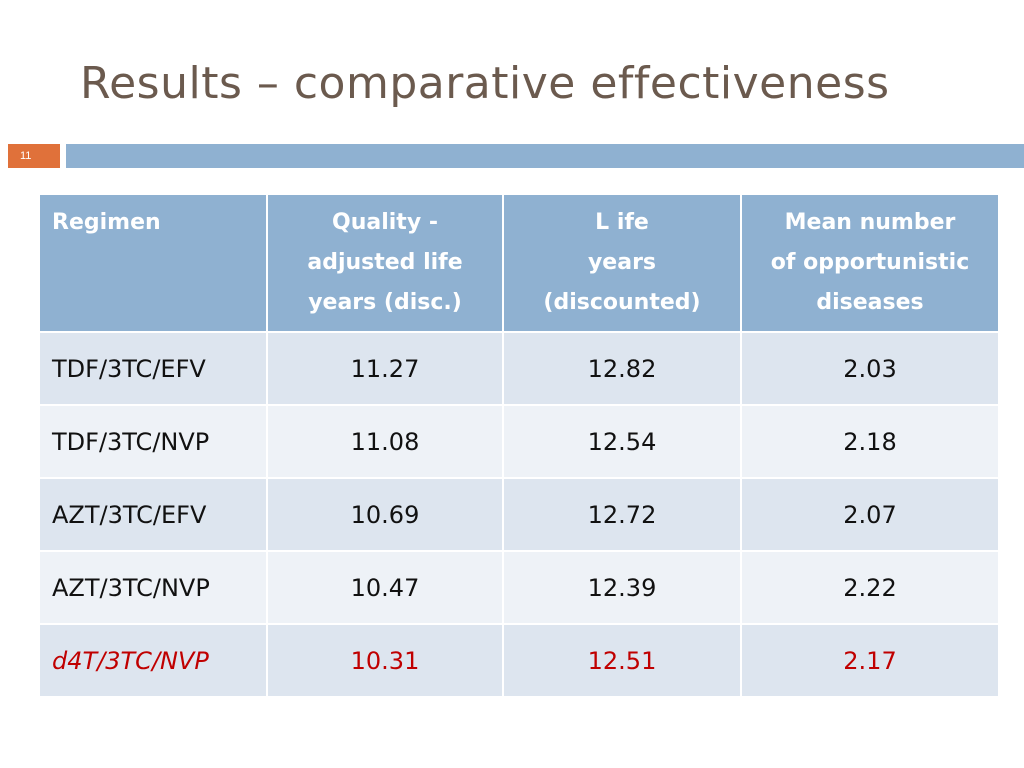  Describe the element at coordinates (153, 368) in the screenshot. I see `regimen-cell: TDF/3TC/EFV` at that location.